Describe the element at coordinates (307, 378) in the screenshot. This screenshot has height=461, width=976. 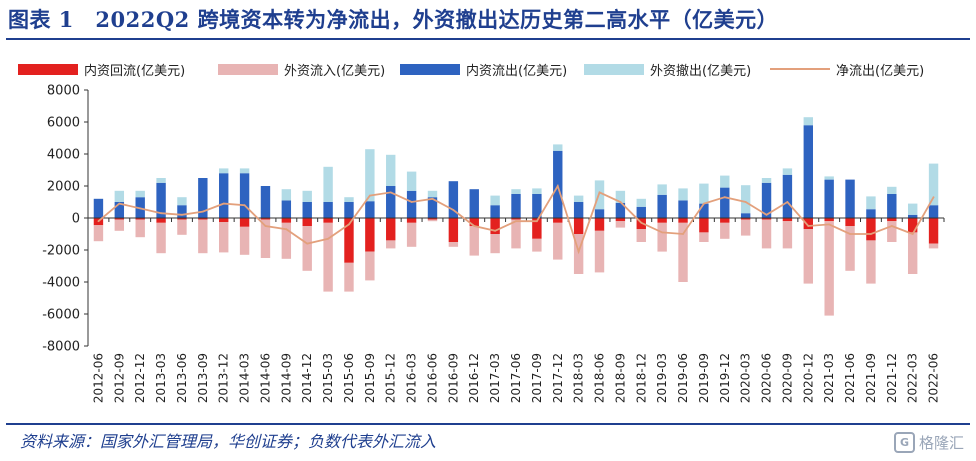
I see `x-tick-label: 2014-12` at that location.